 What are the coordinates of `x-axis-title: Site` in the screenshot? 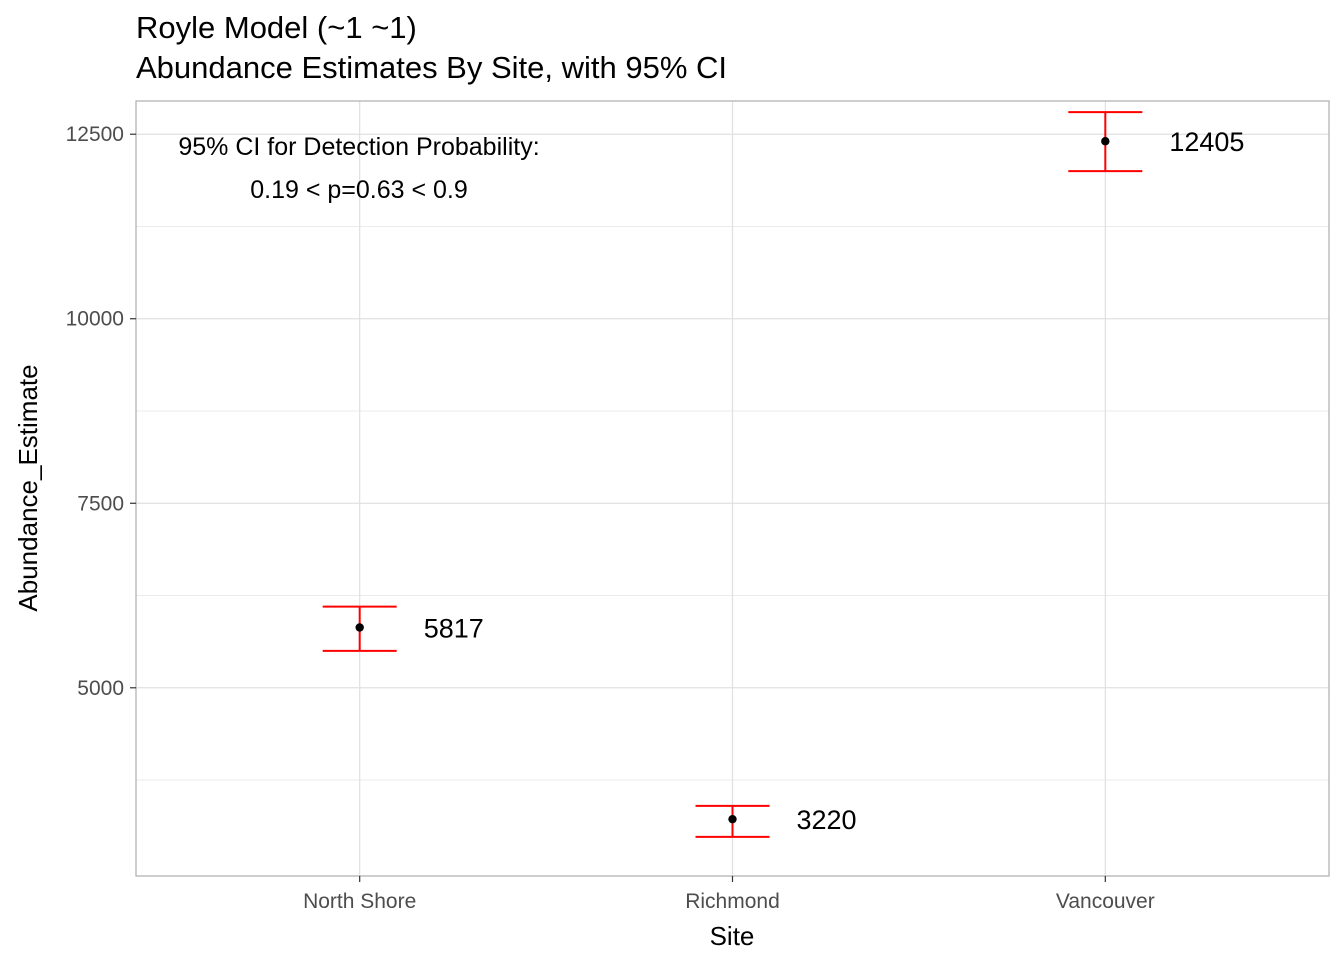 It's located at (732, 936).